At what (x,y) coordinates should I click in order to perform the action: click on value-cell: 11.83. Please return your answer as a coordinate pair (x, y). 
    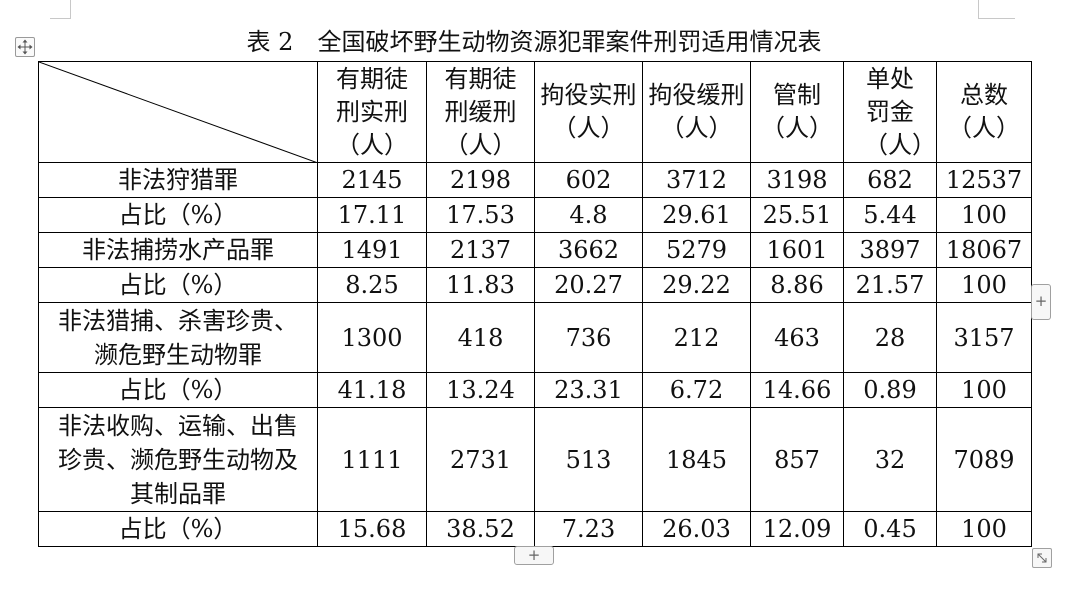
    Looking at the image, I should click on (480, 285).